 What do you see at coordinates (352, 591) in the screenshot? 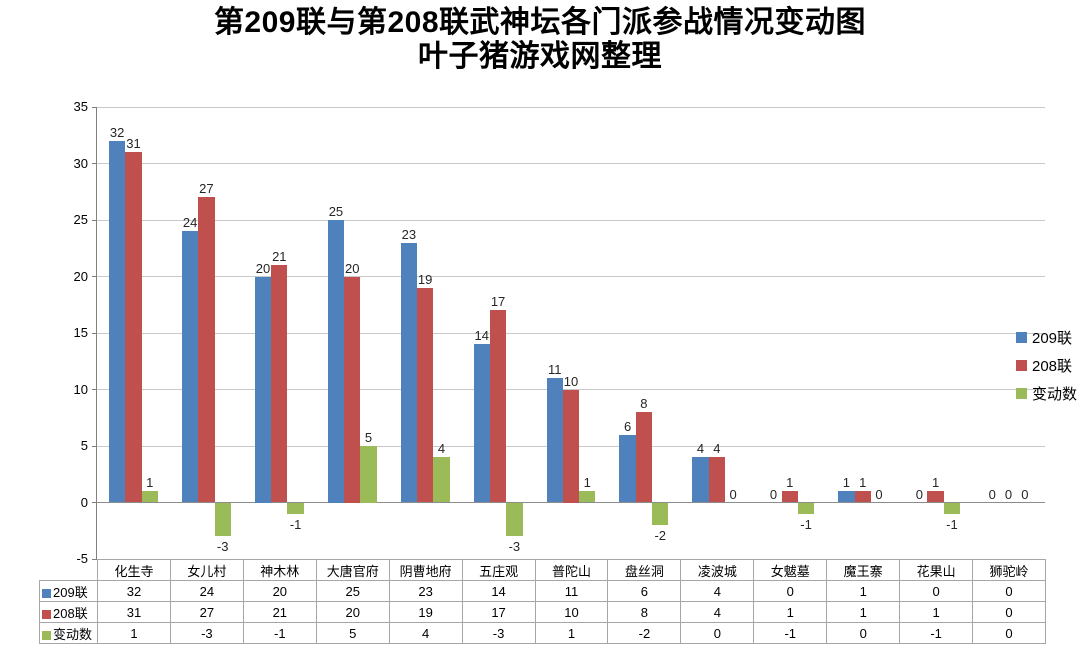
I see `table-value-cell: 25` at bounding box center [352, 591].